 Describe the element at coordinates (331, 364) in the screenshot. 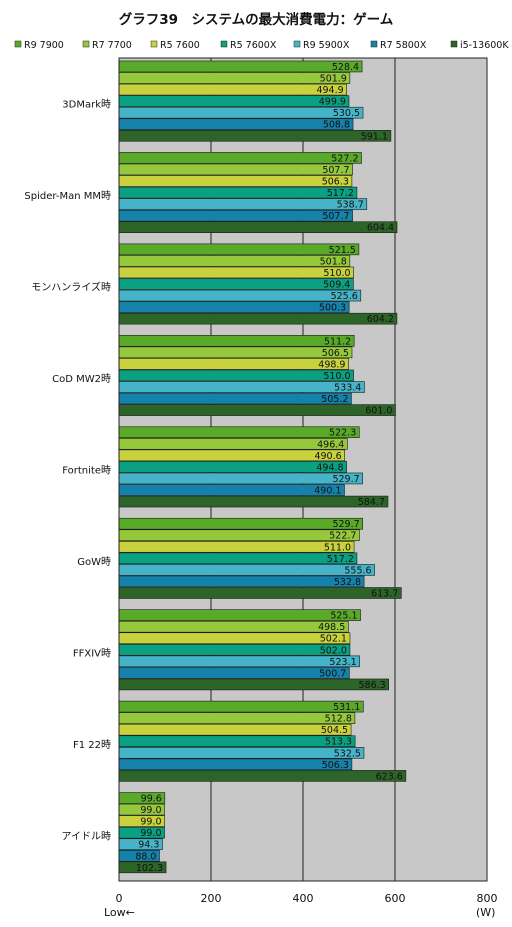

I see `bar-value-label: 498.9` at that location.